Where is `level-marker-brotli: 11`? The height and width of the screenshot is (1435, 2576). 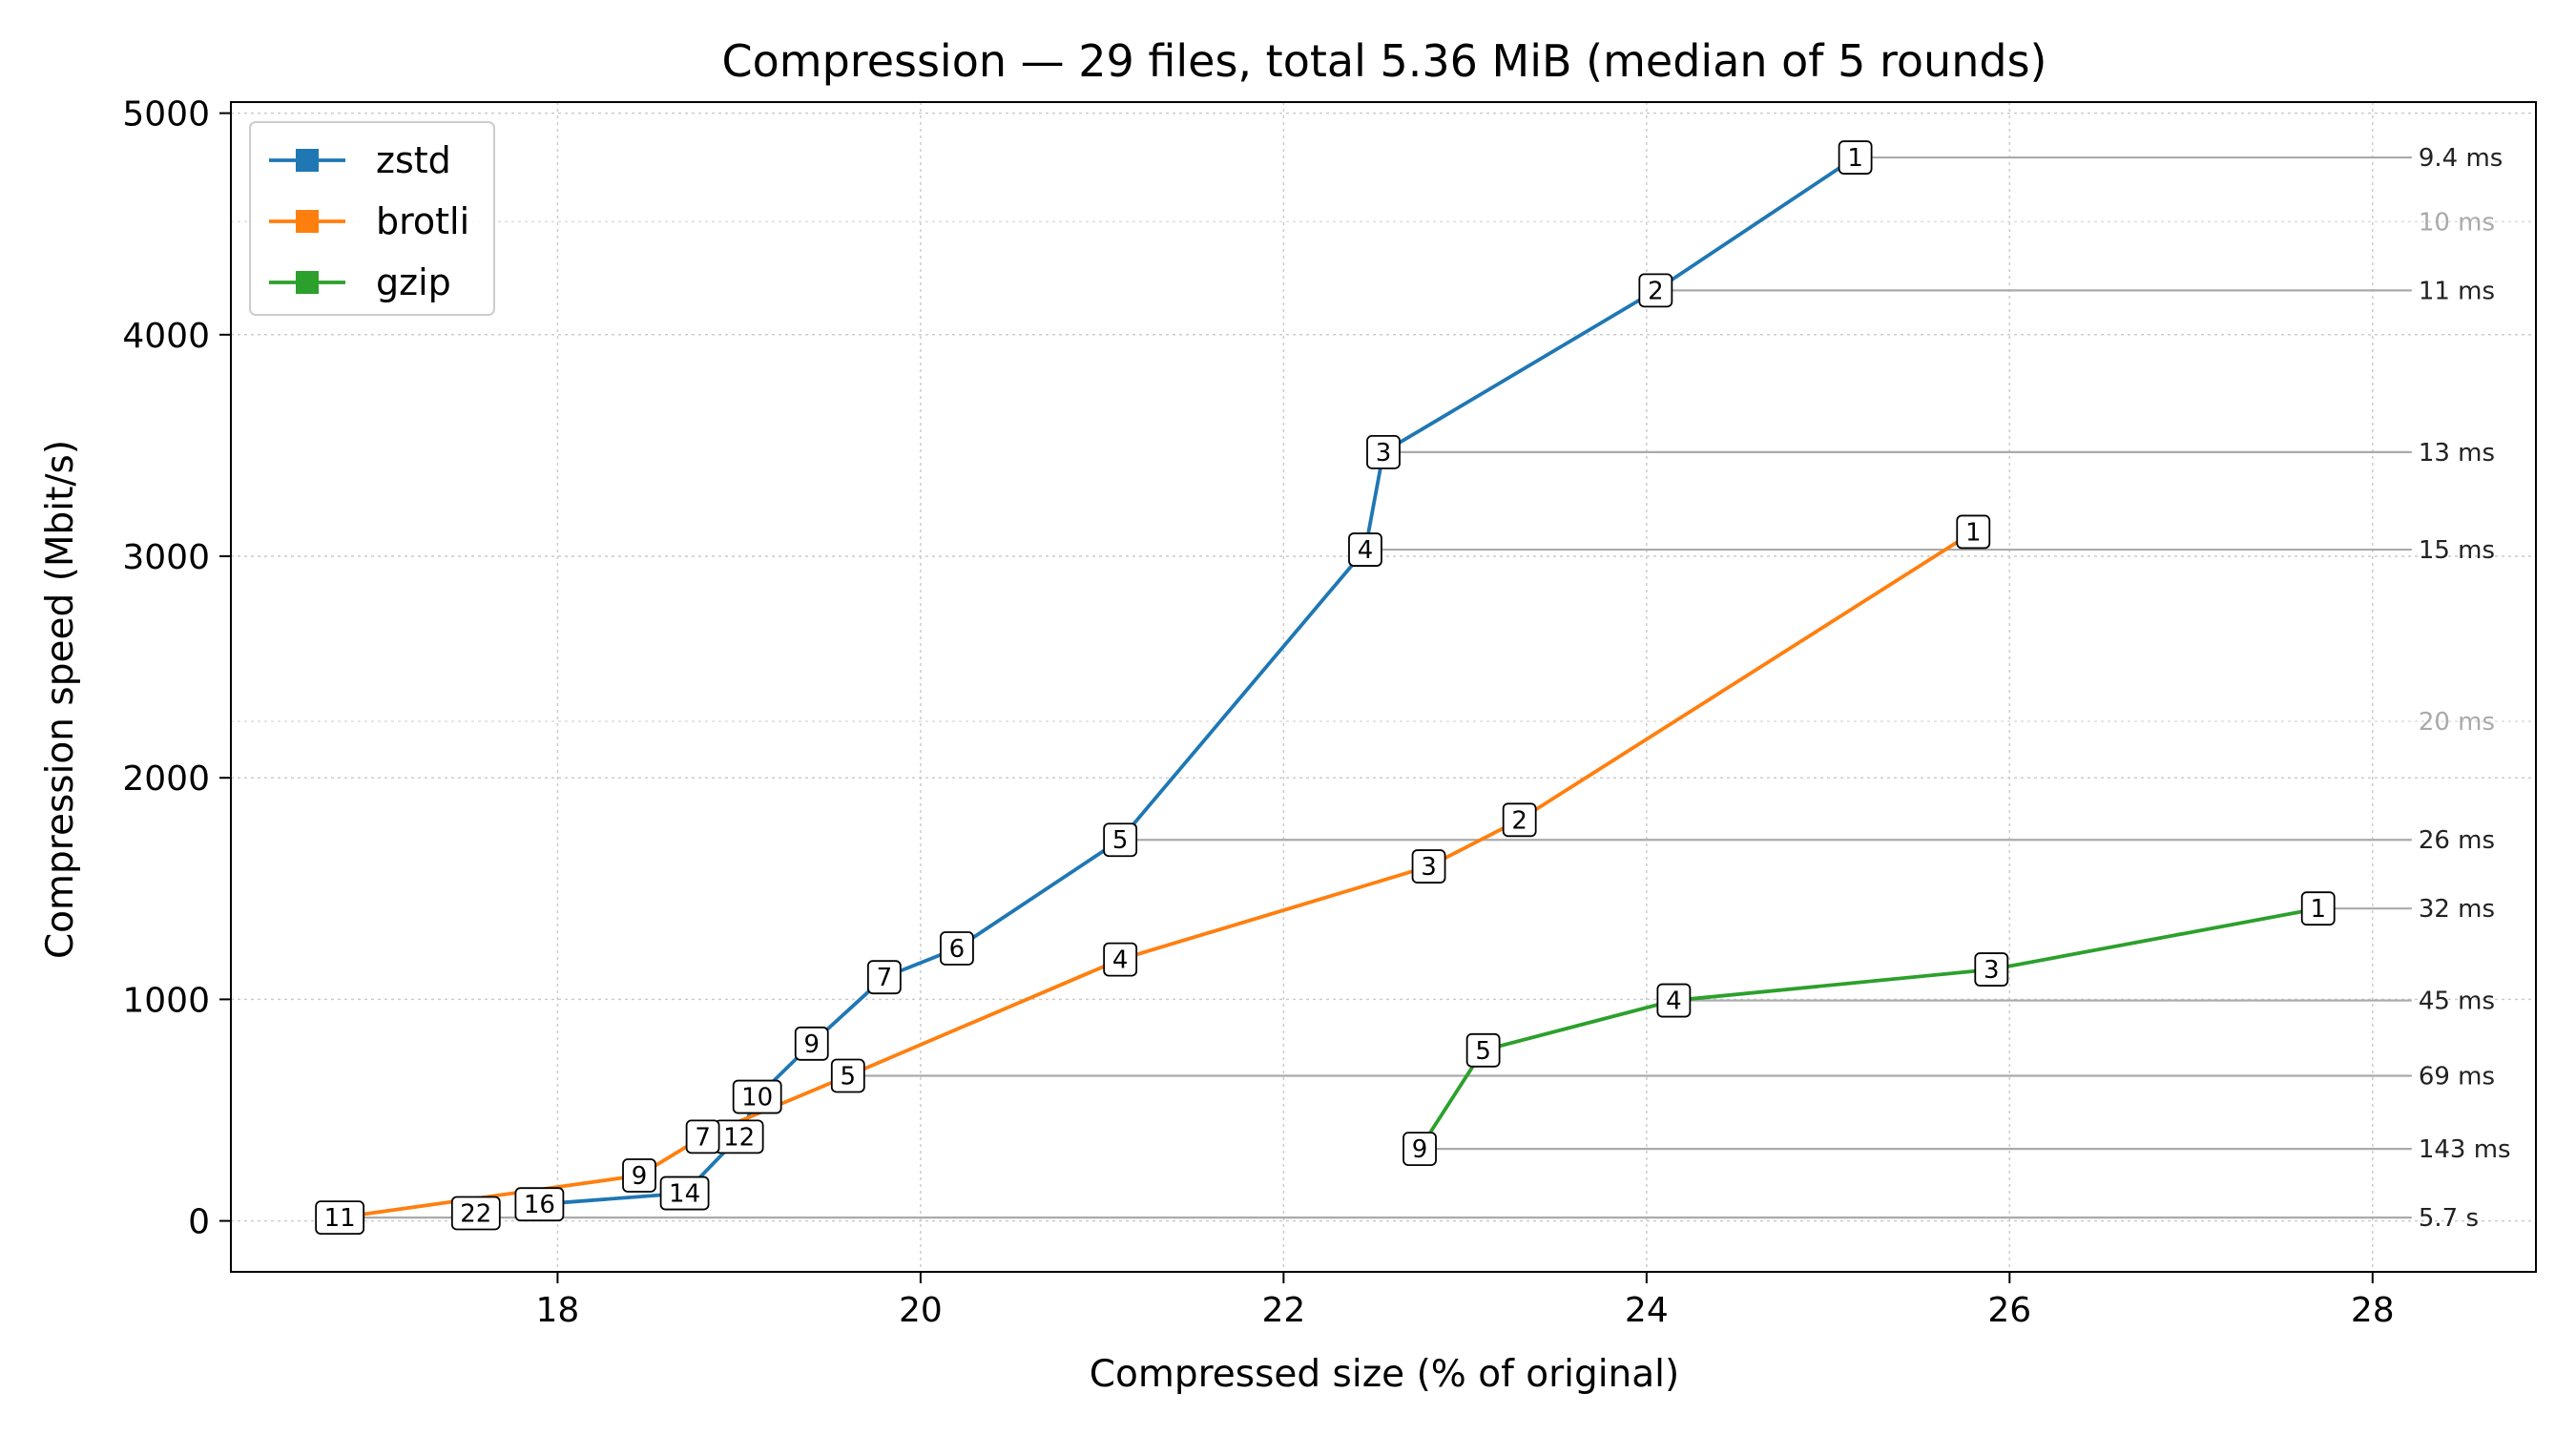
level-marker-brotli: 11 is located at coordinates (340, 1218).